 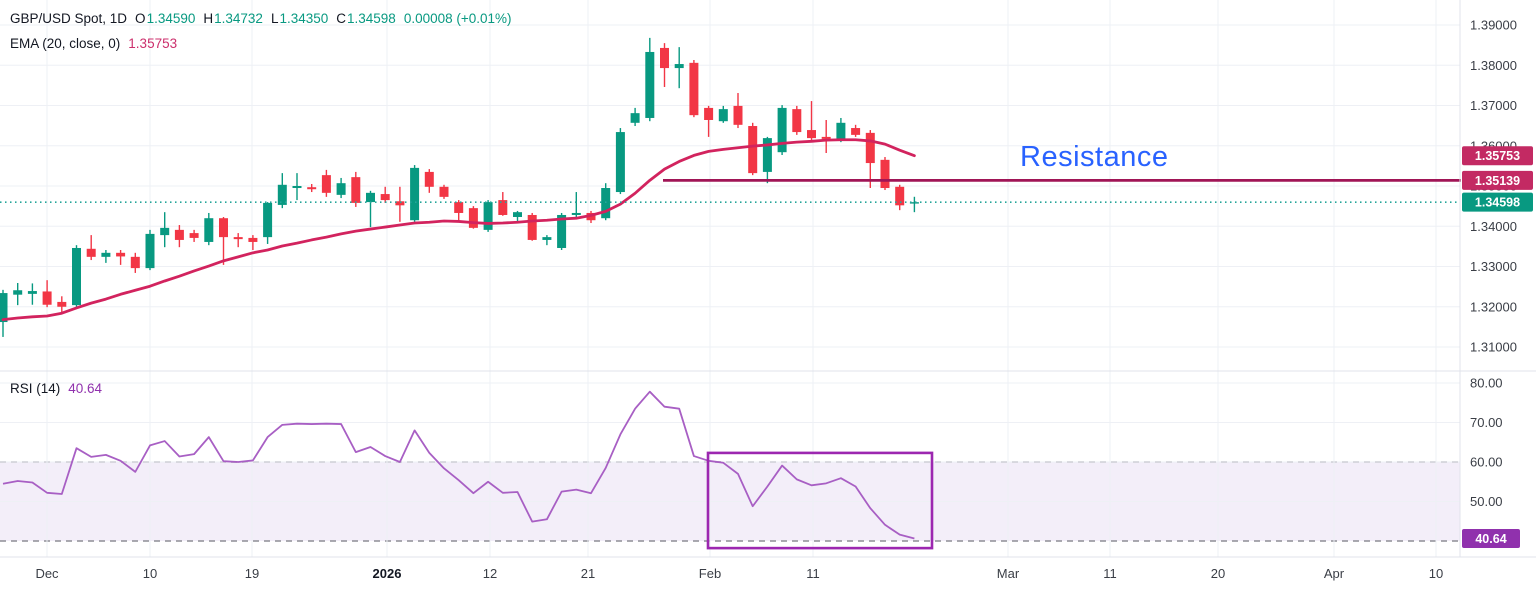 What do you see at coordinates (710, 573) in the screenshot?
I see `time-axis-label: Feb` at bounding box center [710, 573].